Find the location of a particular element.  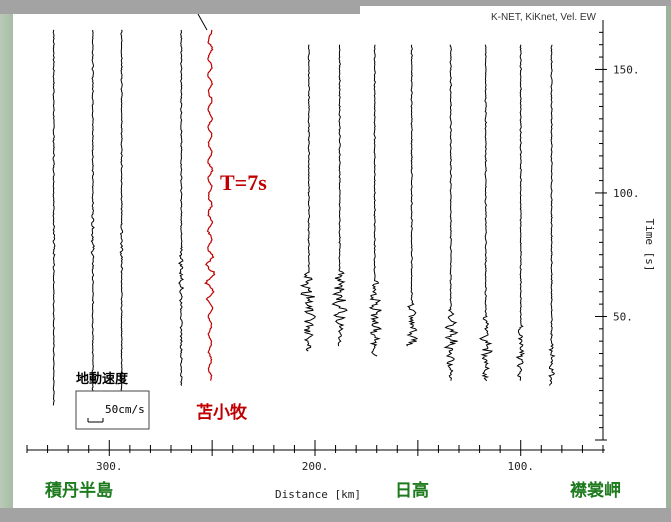

chart-title: K-NET, KiKnet, Vel. EW is located at coordinates (544, 17).